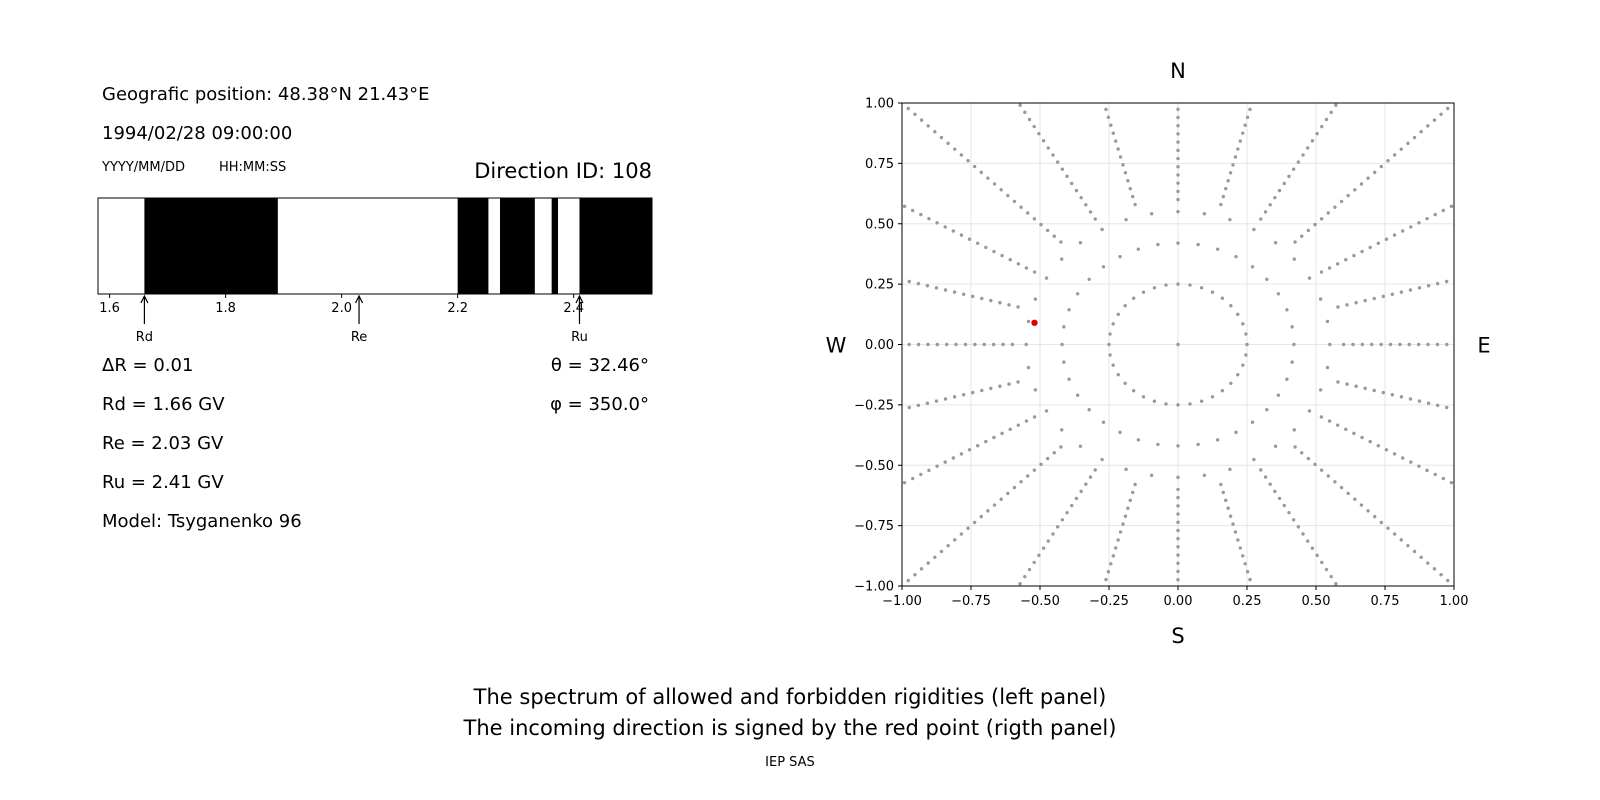 This screenshot has width=1600, height=800. I want to click on compass-east-label: E, so click(1483, 346).